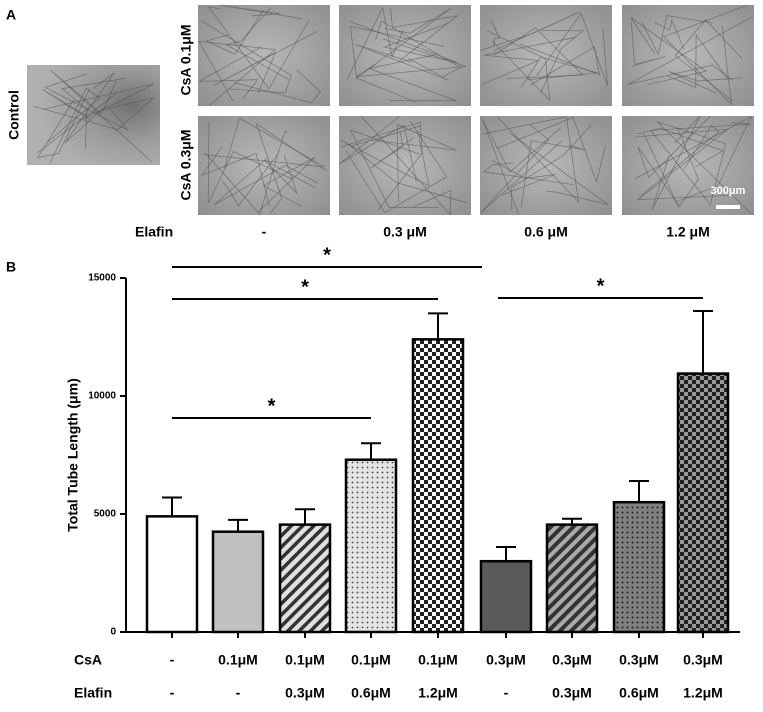  I want to click on control-label: Control, so click(14, 115).